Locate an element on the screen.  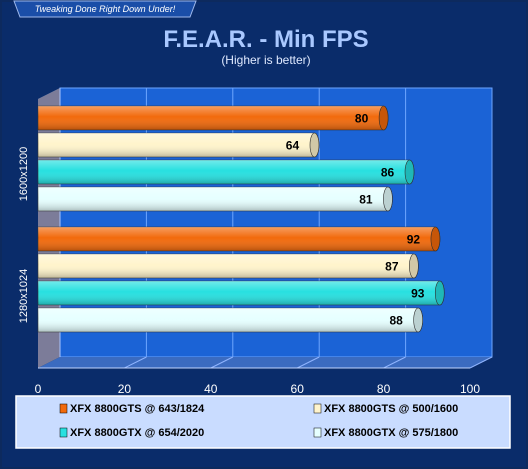
bar-value-label: 92 is located at coordinates (414, 240).